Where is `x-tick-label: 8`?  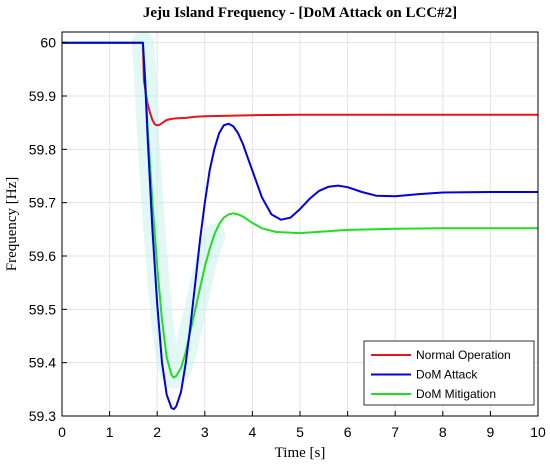 x-tick-label: 8 is located at coordinates (443, 432).